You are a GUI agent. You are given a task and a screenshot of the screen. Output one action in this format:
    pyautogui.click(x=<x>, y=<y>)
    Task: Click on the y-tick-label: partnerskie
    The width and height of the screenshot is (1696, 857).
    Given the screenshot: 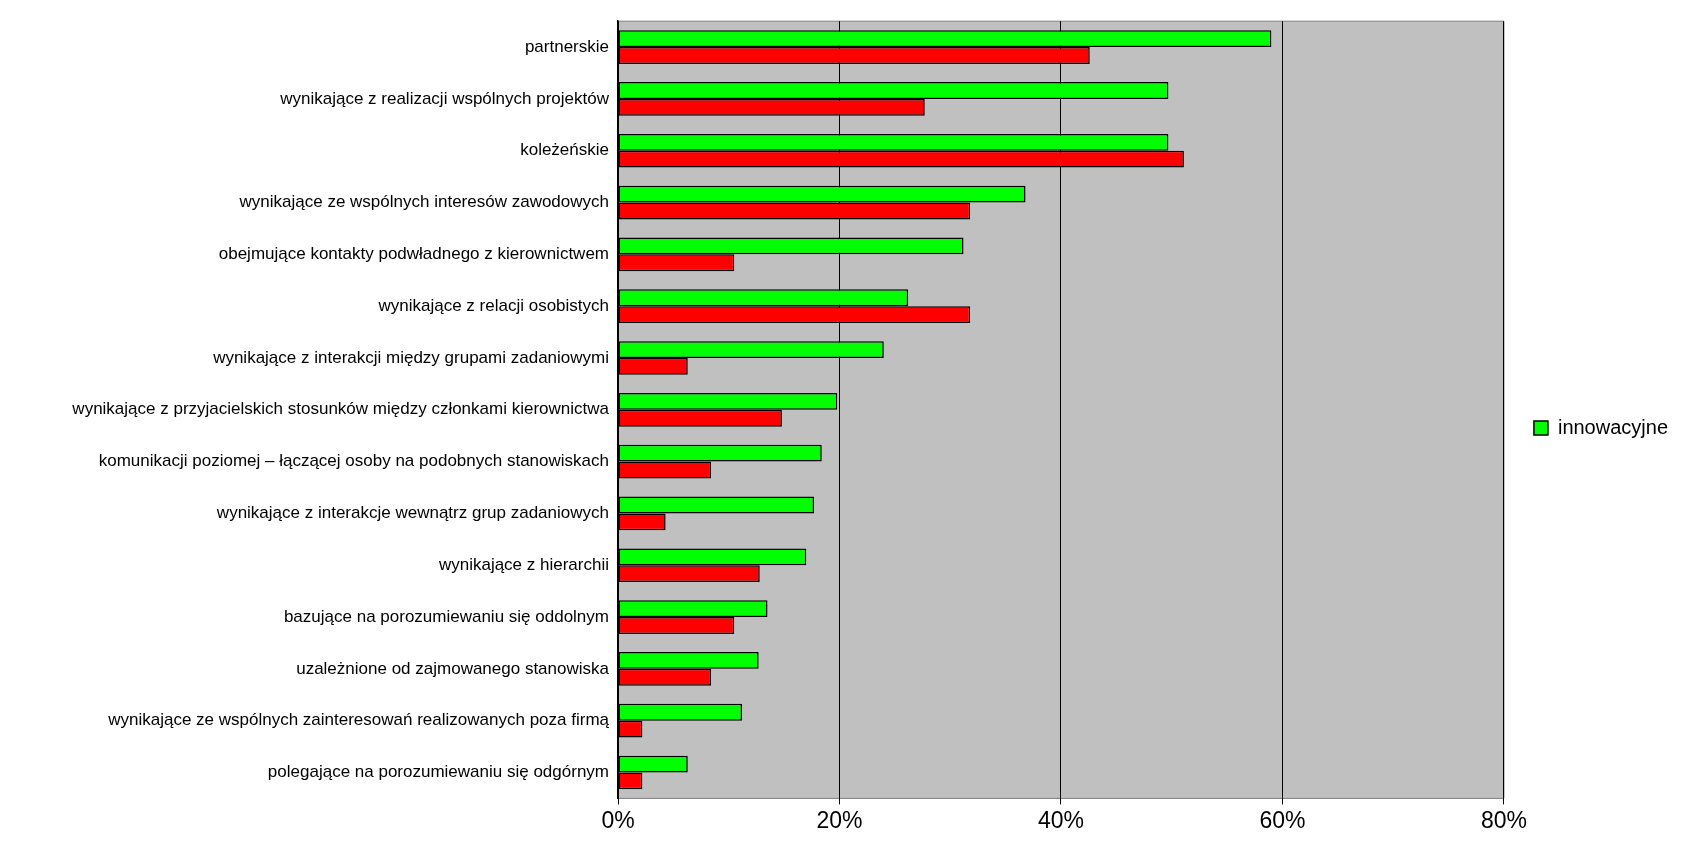 What is the action you would take?
    pyautogui.click(x=566, y=46)
    